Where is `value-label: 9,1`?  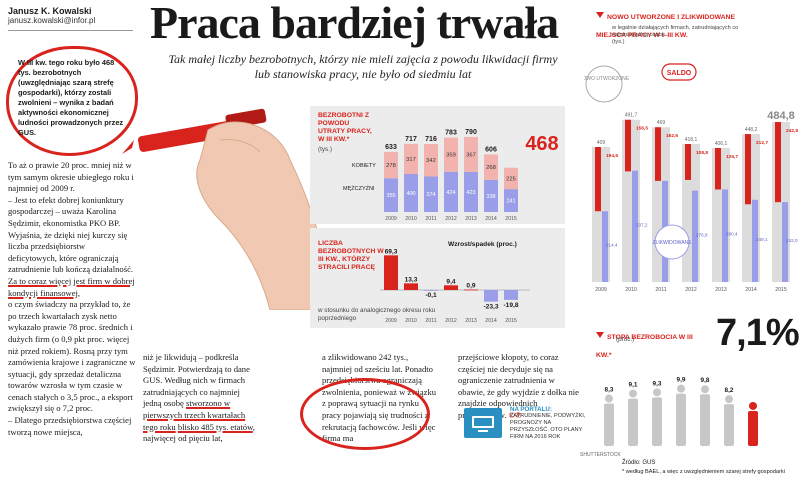
value-label: 9,1 is located at coordinates (633, 385).